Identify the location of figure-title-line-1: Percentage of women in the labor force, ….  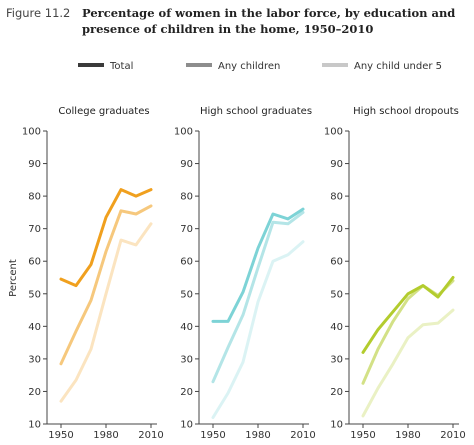
(268, 13).